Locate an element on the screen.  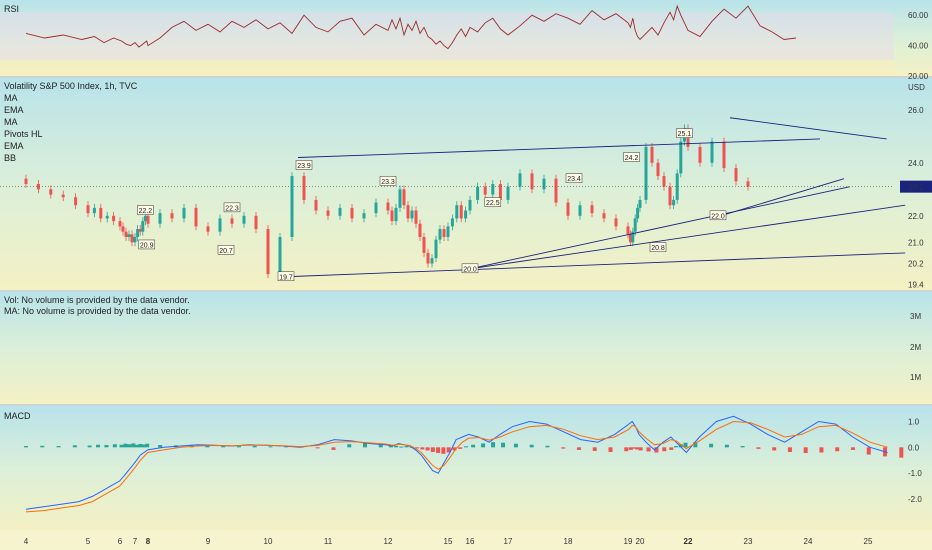
pivot-label: 23.4 is located at coordinates (574, 179).